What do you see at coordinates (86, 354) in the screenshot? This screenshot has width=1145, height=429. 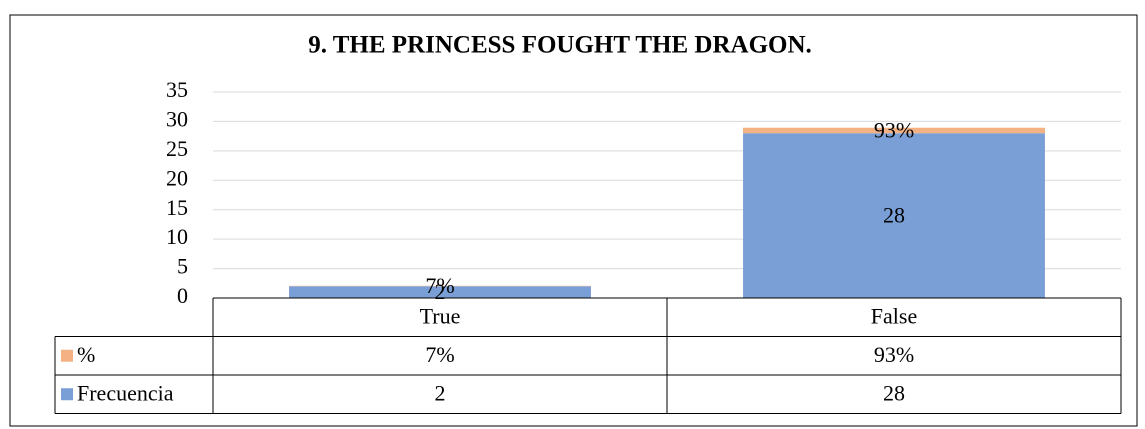 I see `legend-label: %` at bounding box center [86, 354].